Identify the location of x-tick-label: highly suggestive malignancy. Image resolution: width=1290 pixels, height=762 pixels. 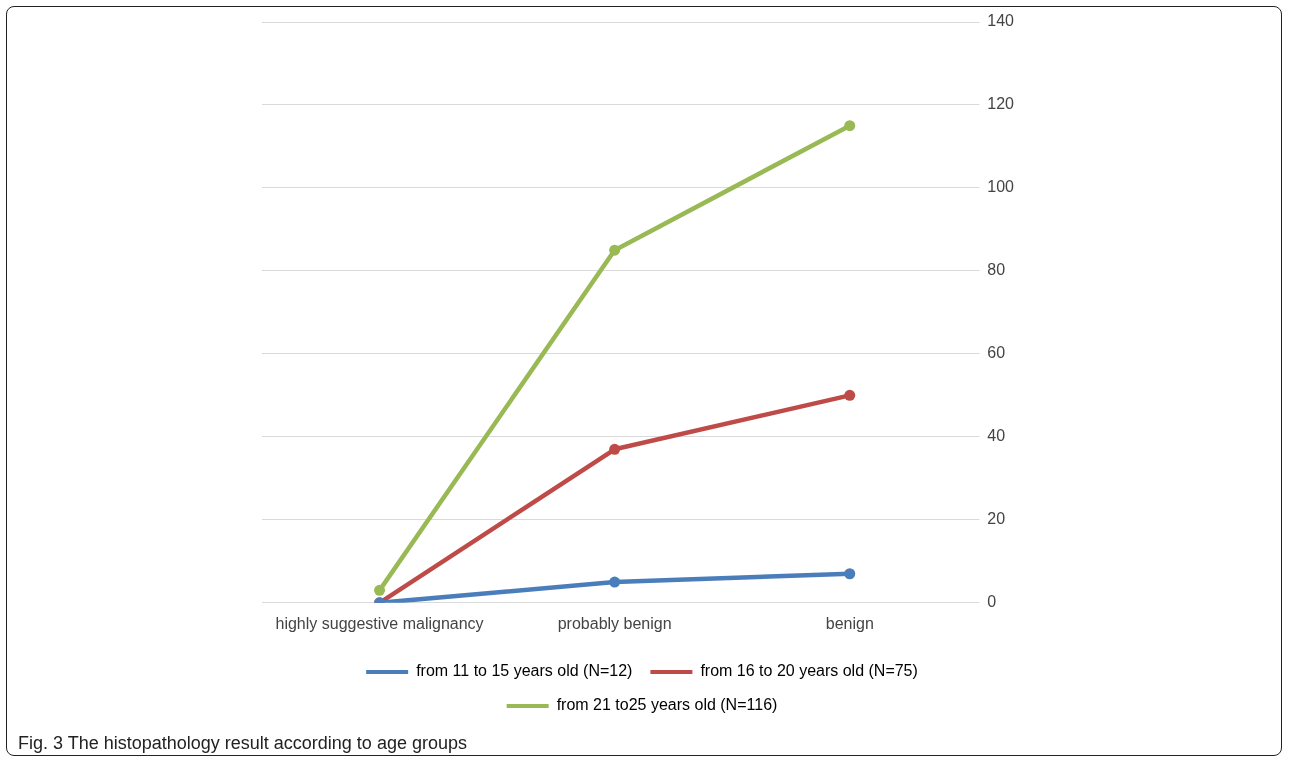
(379, 623).